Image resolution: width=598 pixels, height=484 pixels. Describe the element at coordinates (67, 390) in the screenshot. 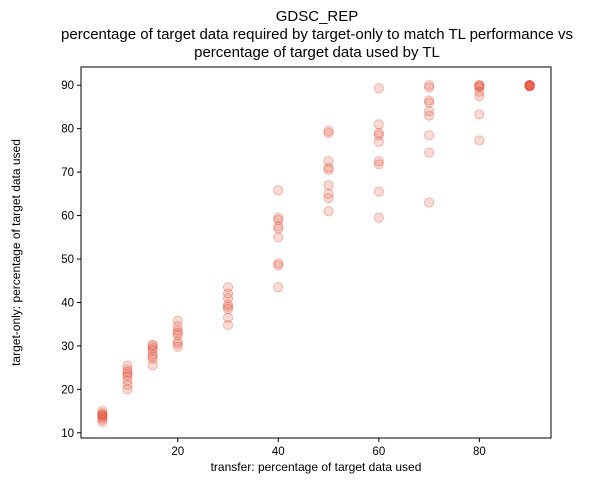

I see `y-tick-label-1: 20` at that location.